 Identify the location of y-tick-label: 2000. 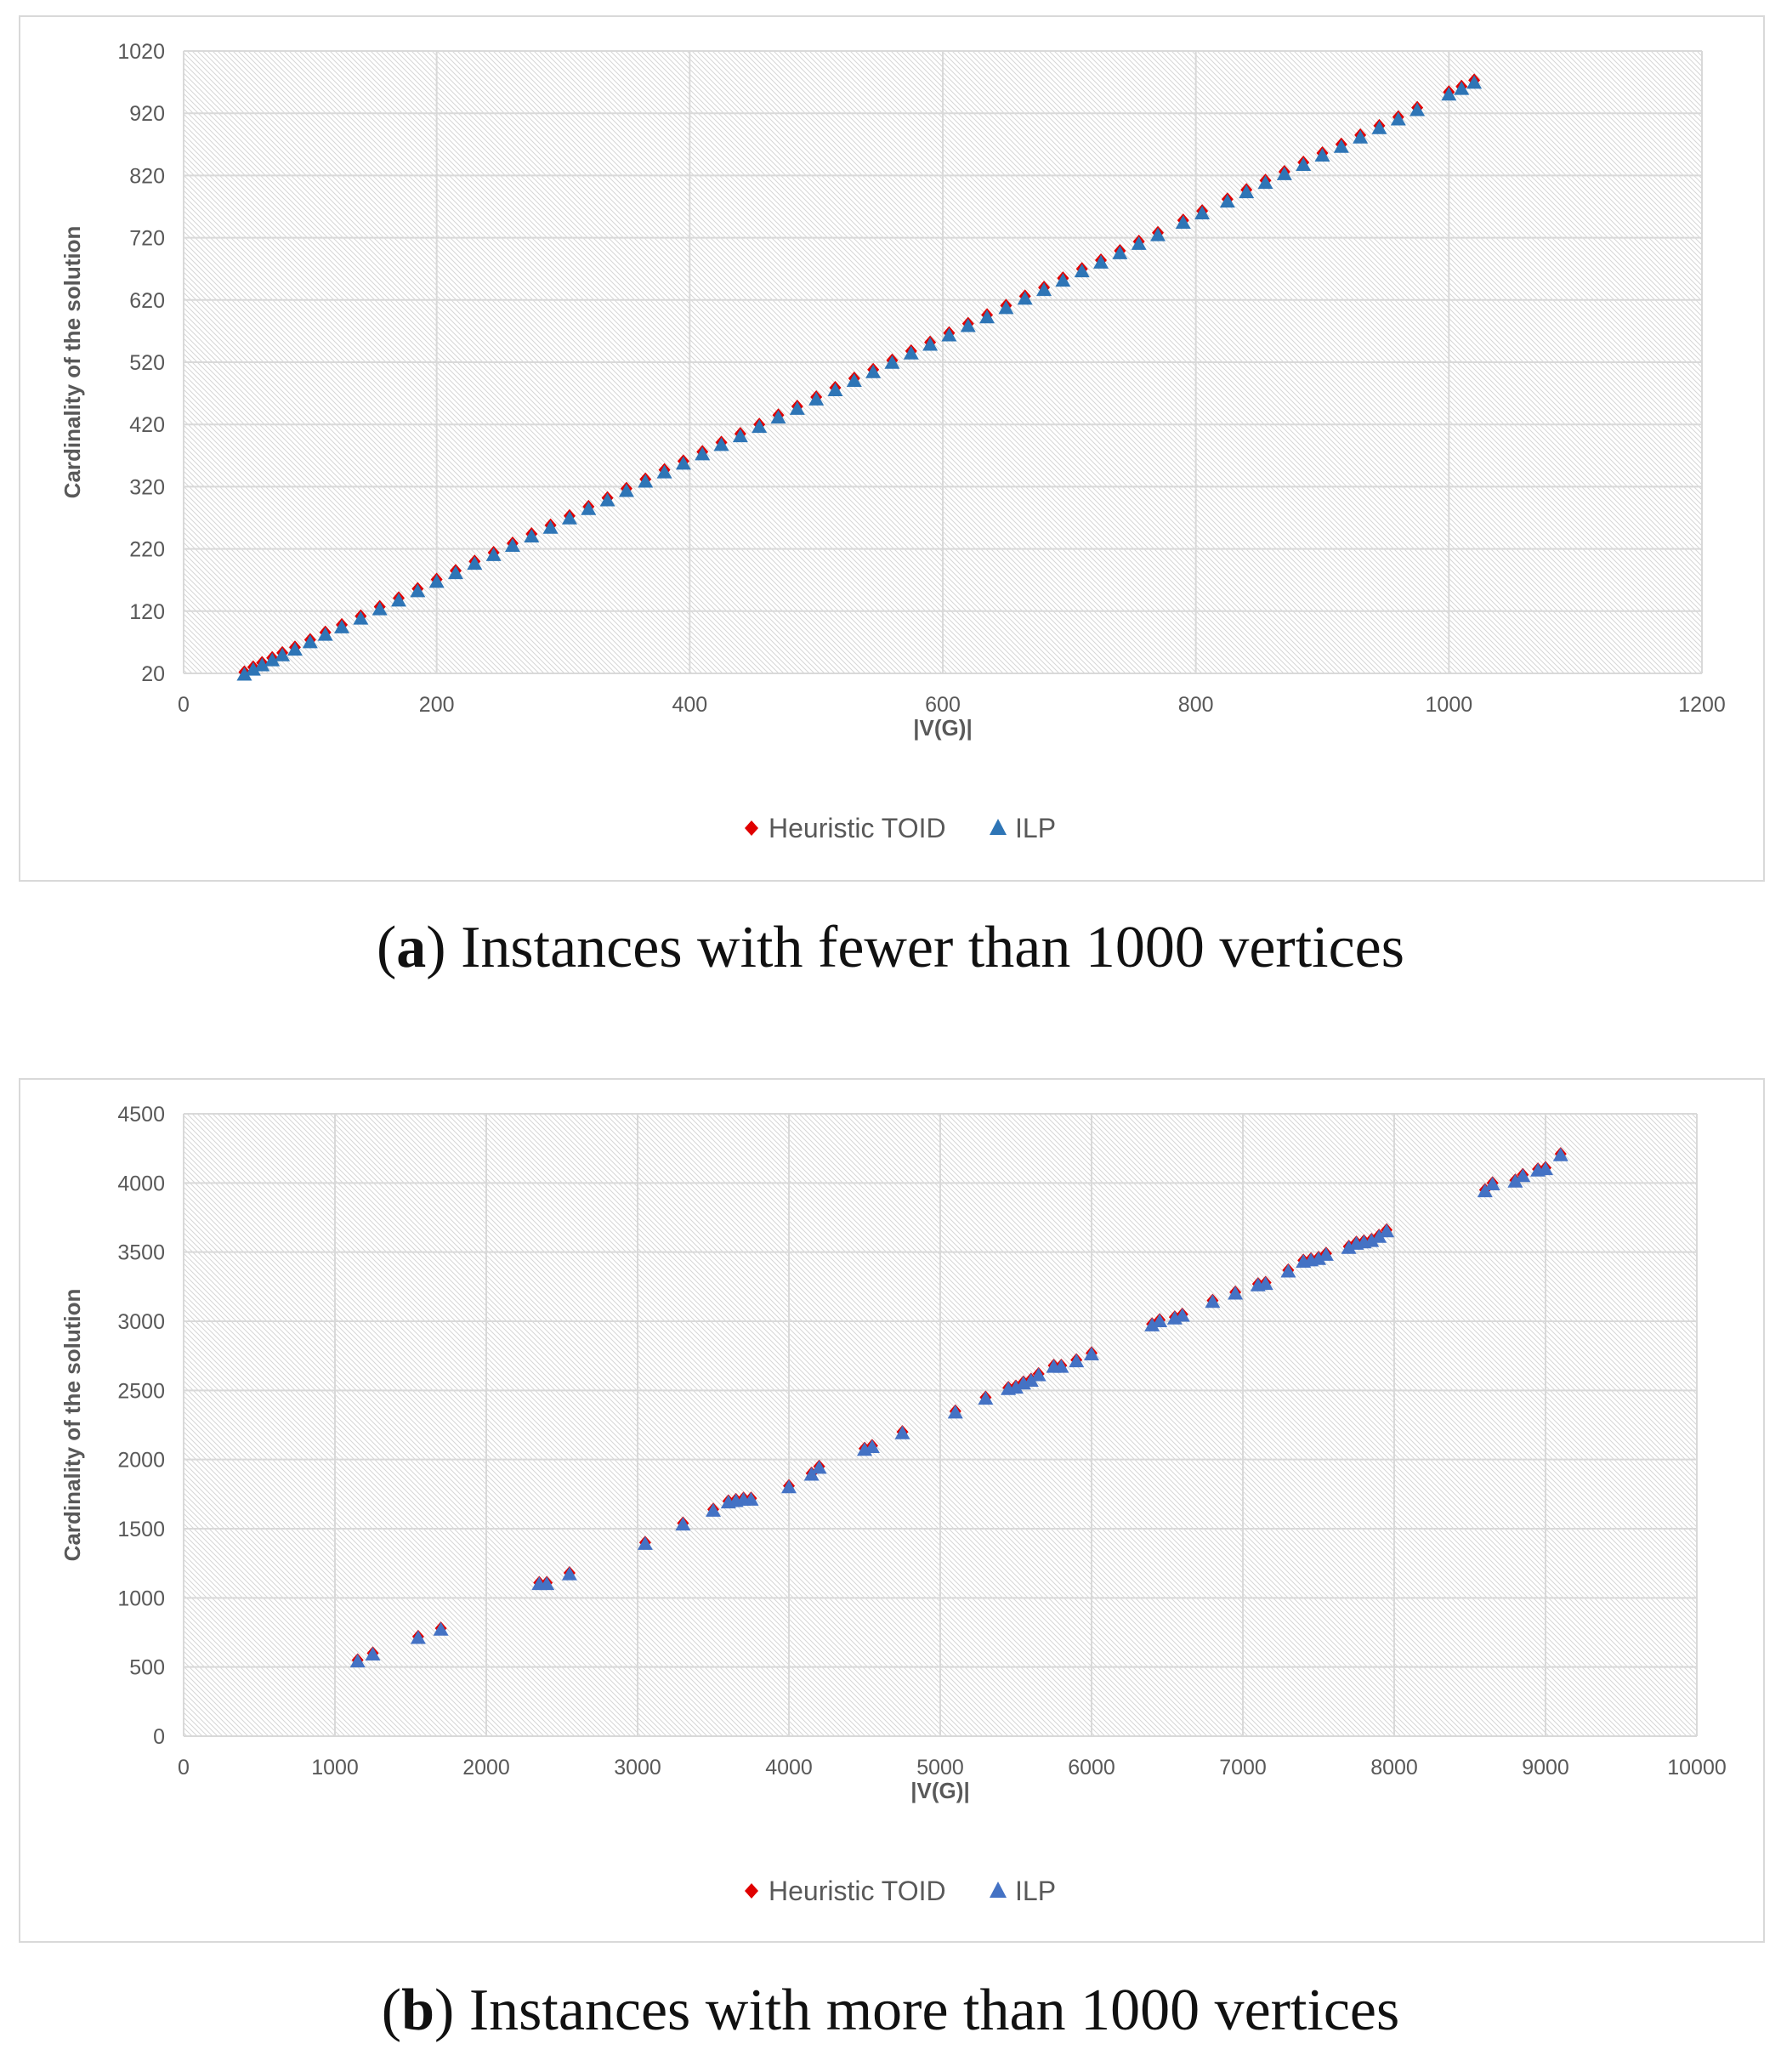
(141, 1461).